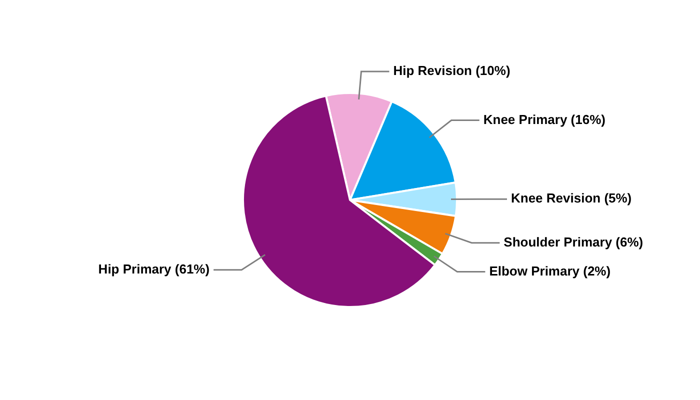 The image size is (700, 400). I want to click on slice-label: Hip Primary (61%), so click(154, 268).